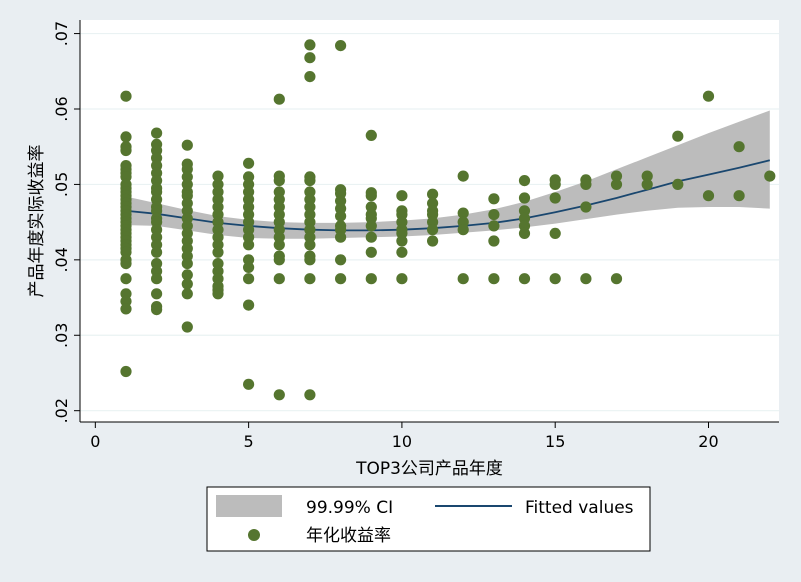 The width and height of the screenshot is (801, 582). What do you see at coordinates (37, 221) in the screenshot?
I see `y-axis-title: 产品年度实际收益率` at bounding box center [37, 221].